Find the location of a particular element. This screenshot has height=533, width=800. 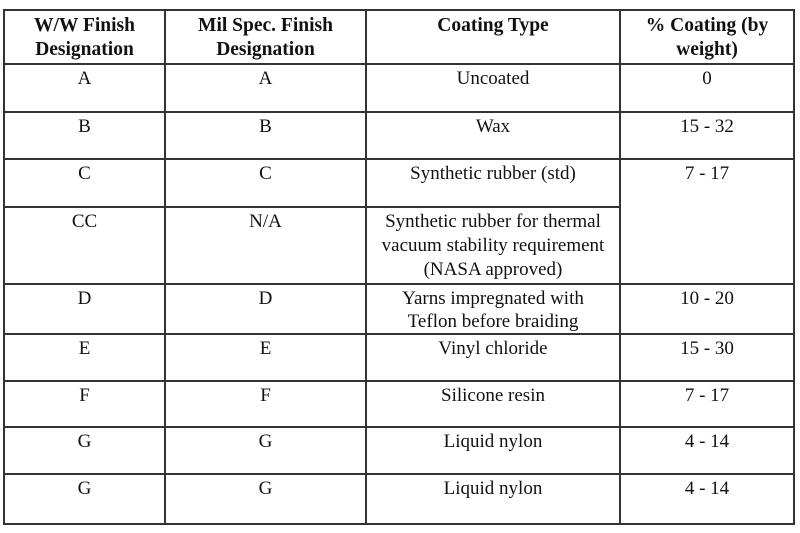

cell-coating: Uncoated is located at coordinates (493, 88).